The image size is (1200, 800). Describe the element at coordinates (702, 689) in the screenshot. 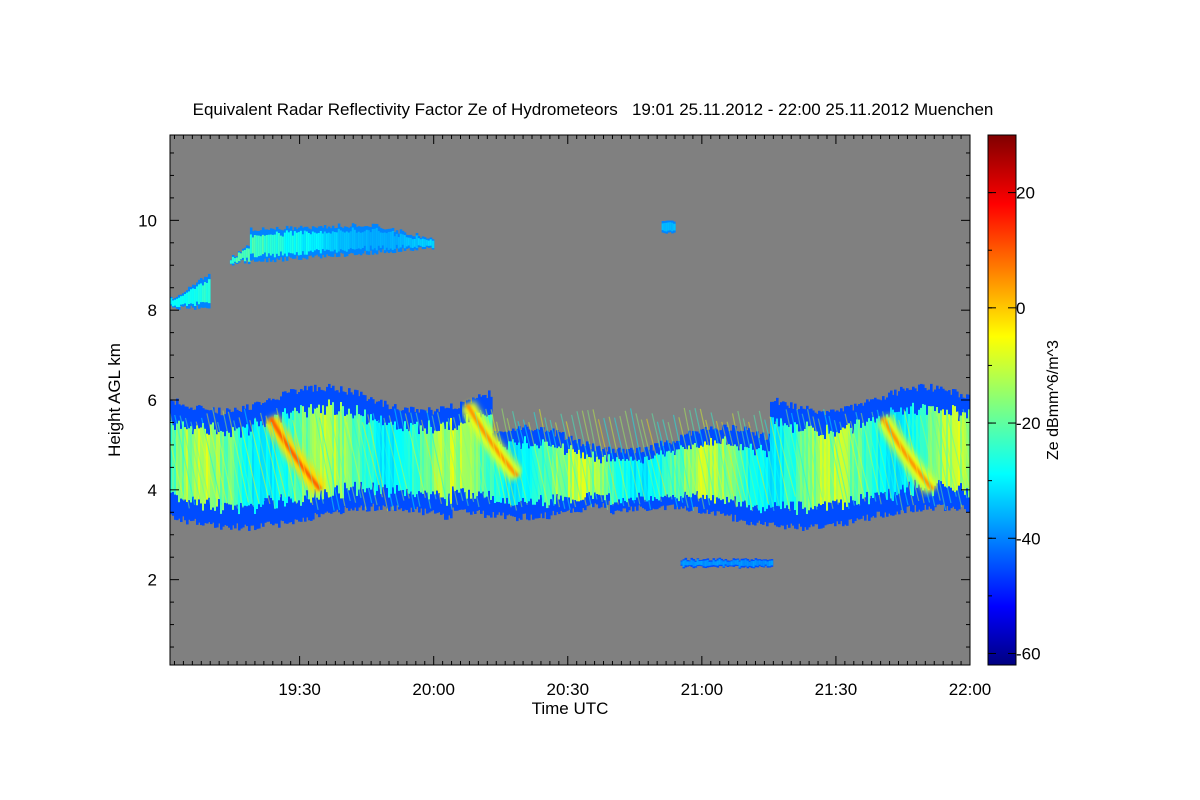

I see `x-tick-label: 21:00` at that location.